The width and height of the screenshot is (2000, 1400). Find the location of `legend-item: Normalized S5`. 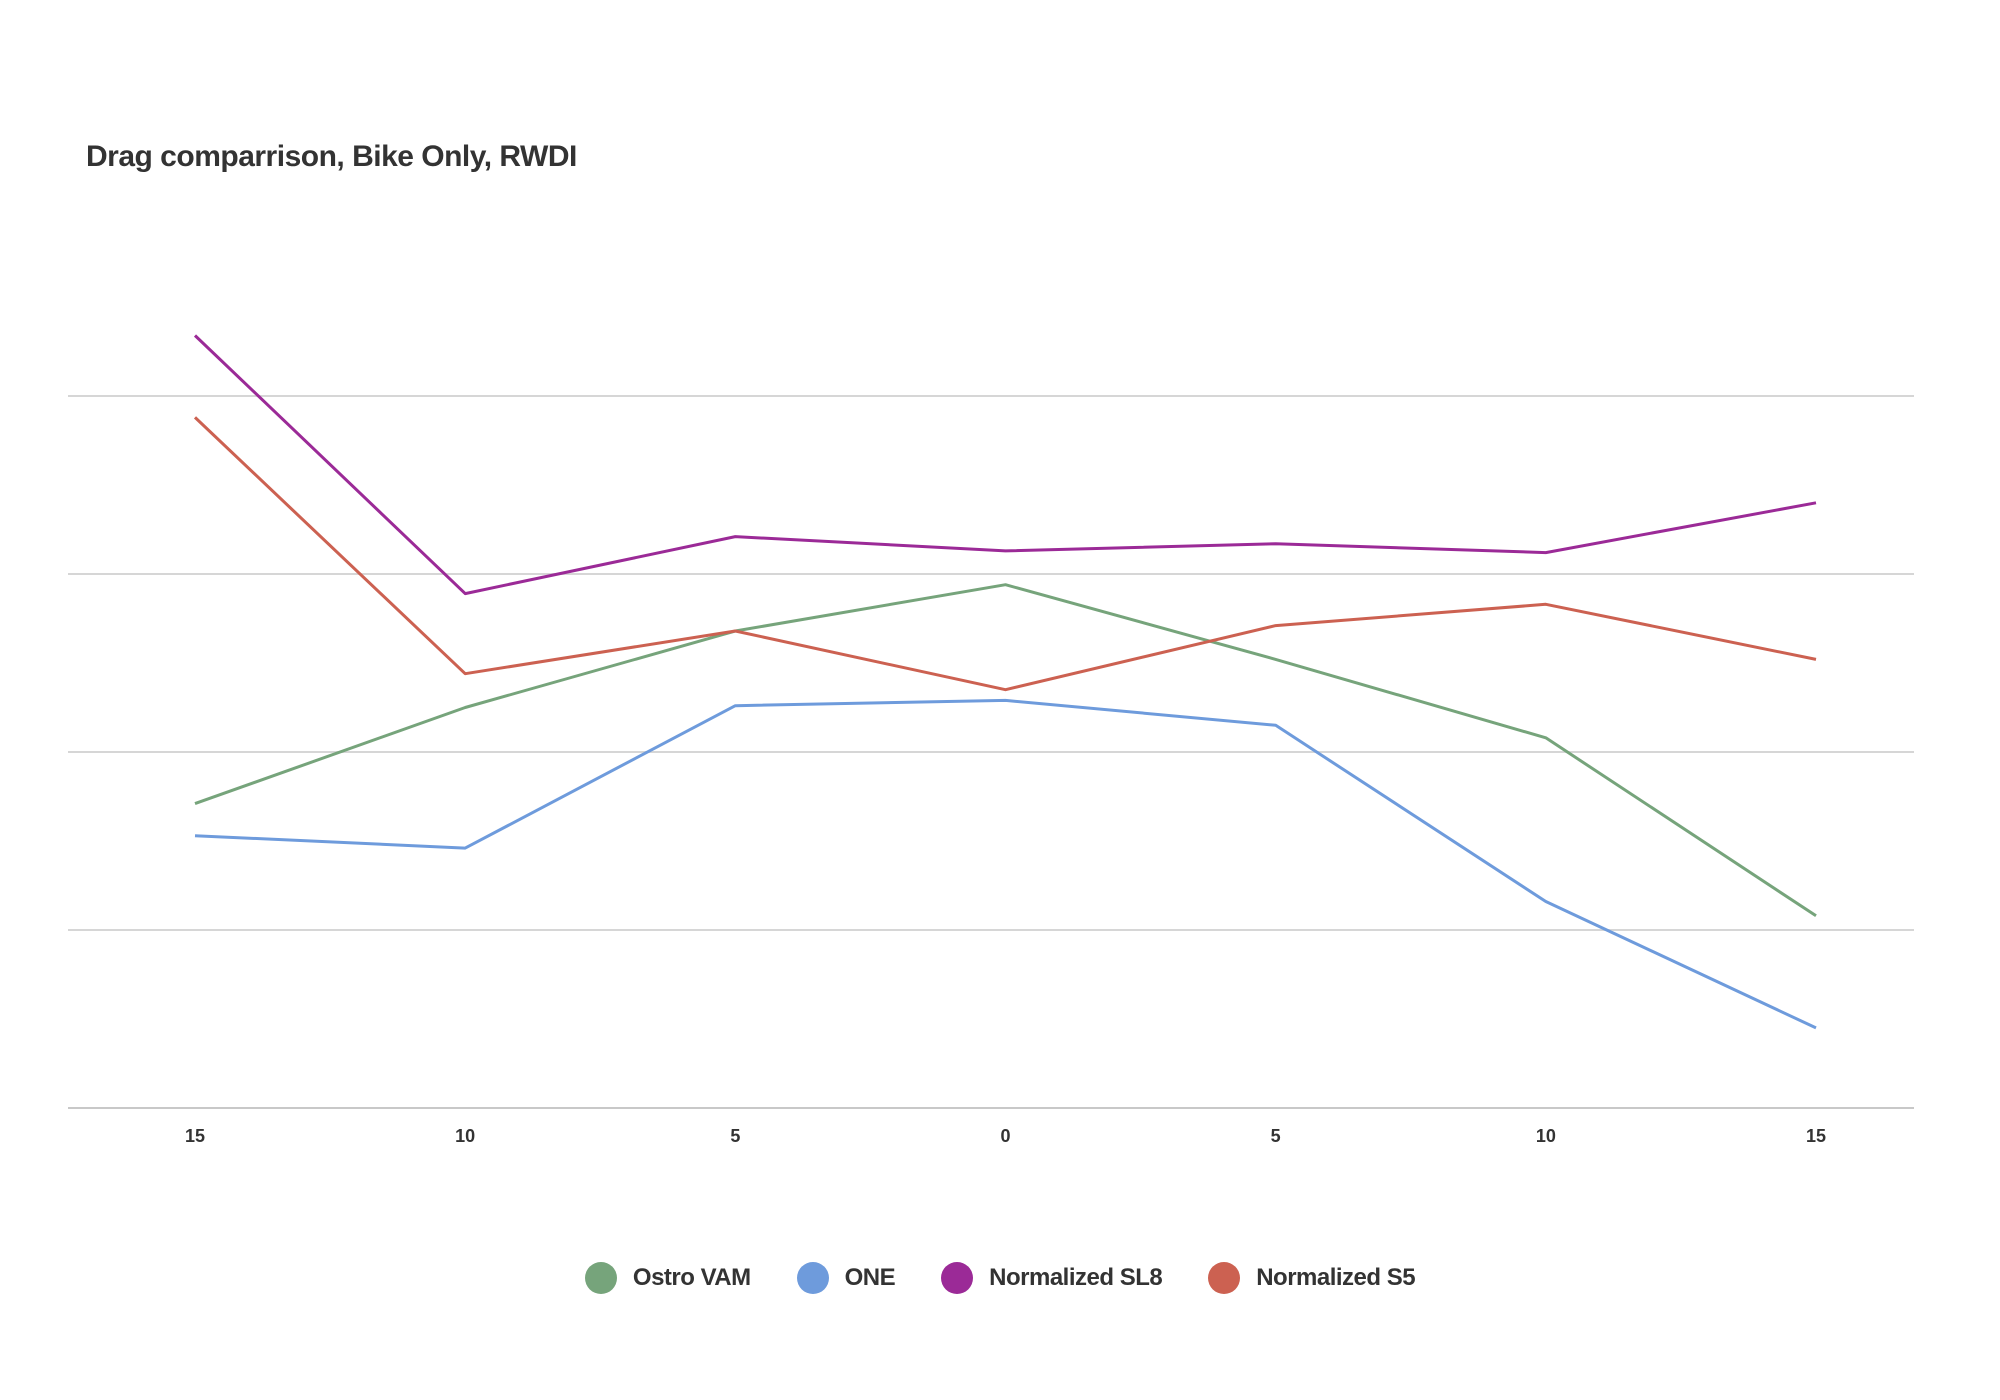

legend-item: Normalized S5 is located at coordinates (1312, 1278).